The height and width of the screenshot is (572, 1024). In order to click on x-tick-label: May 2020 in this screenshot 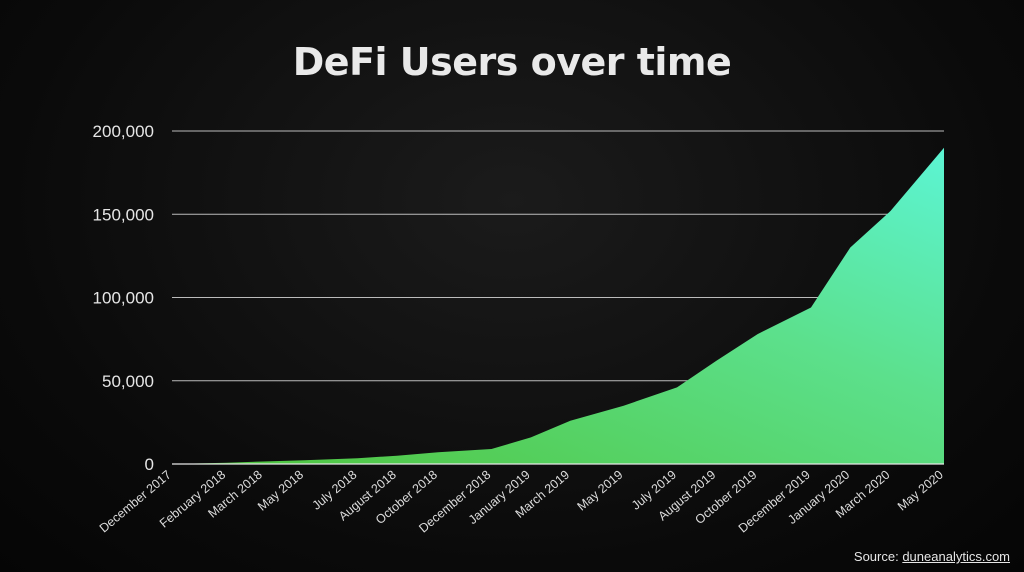, I will do `click(920, 491)`.